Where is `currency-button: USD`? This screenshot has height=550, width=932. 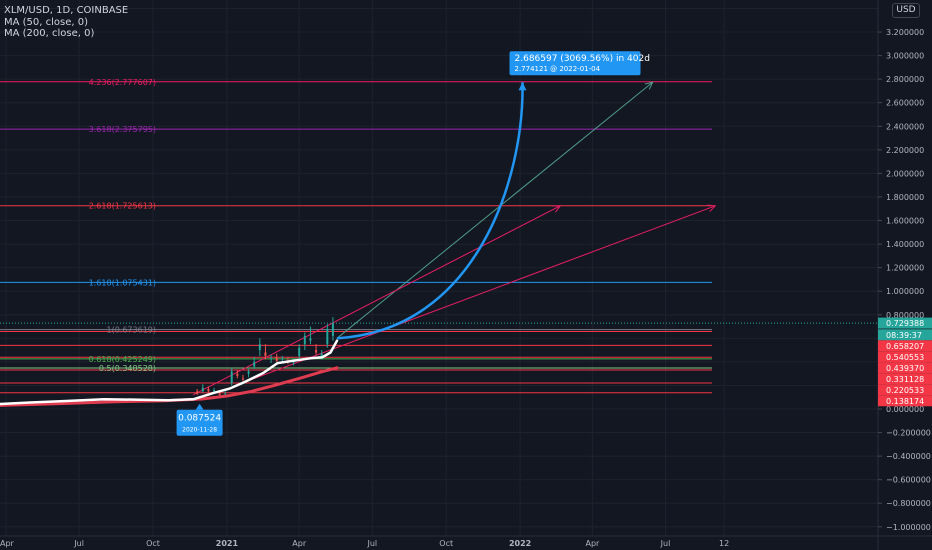 currency-button: USD is located at coordinates (906, 10).